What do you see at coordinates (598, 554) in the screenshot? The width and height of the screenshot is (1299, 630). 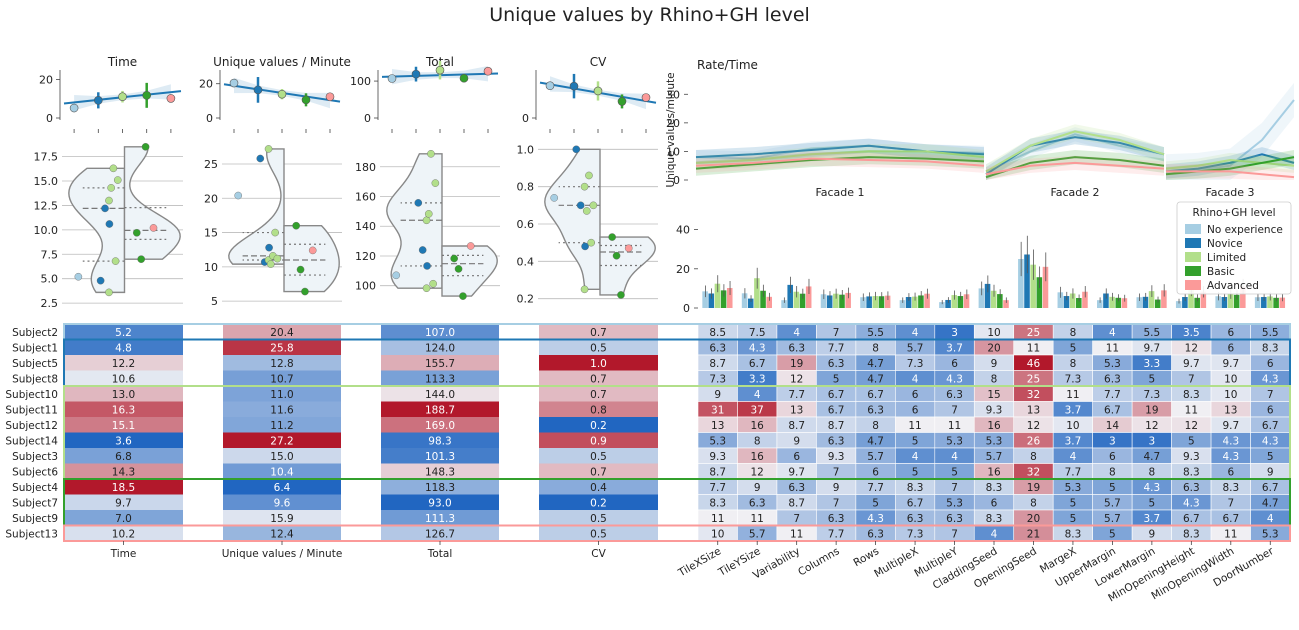 I see `metric-column-label: CV` at bounding box center [598, 554].